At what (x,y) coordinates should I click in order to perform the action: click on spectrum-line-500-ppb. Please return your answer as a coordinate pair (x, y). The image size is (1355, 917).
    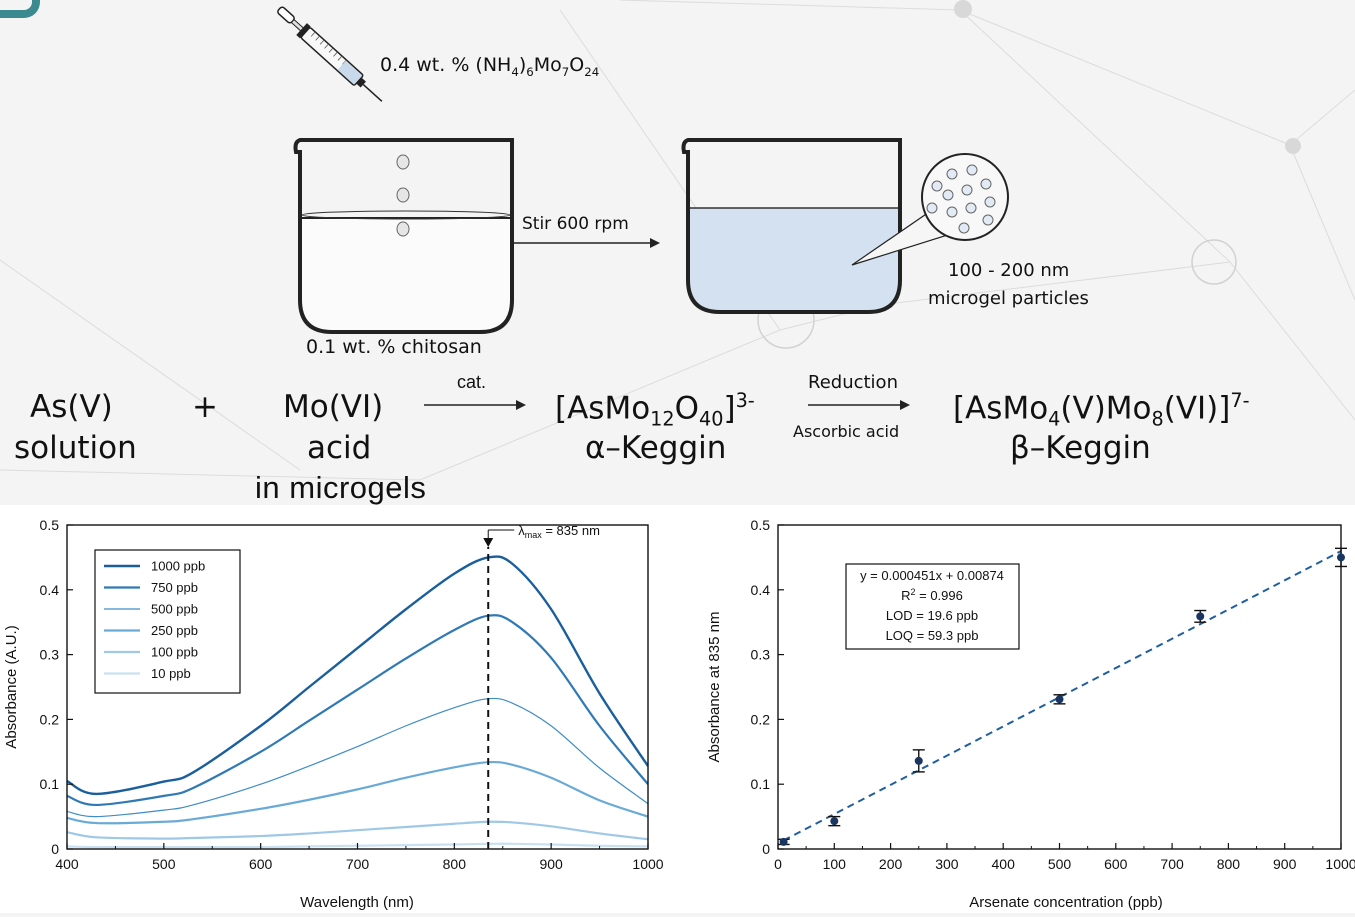
    Looking at the image, I should click on (357, 757).